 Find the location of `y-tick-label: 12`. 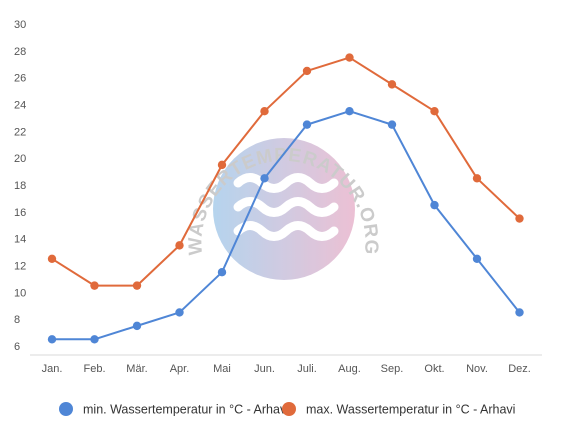

y-tick-label: 12 is located at coordinates (20, 267).